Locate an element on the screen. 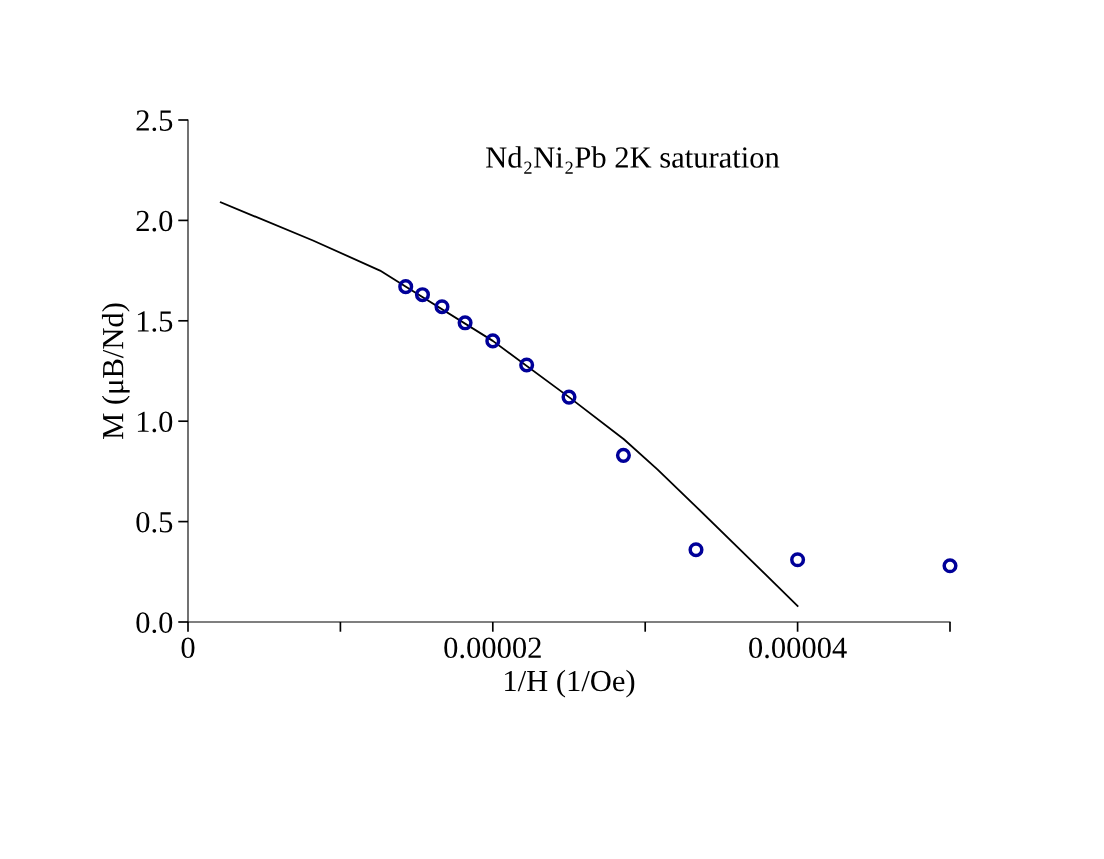  x-tick-label: 0 is located at coordinates (188, 648).